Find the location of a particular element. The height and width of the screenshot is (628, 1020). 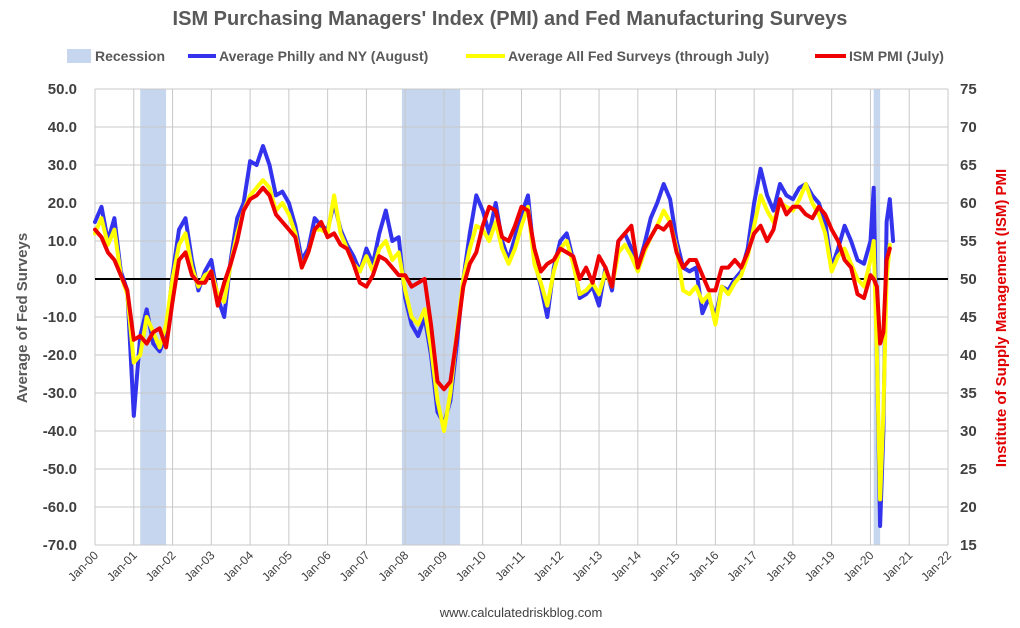

legend-label-ism: ISM PMI (July) is located at coordinates (896, 56).